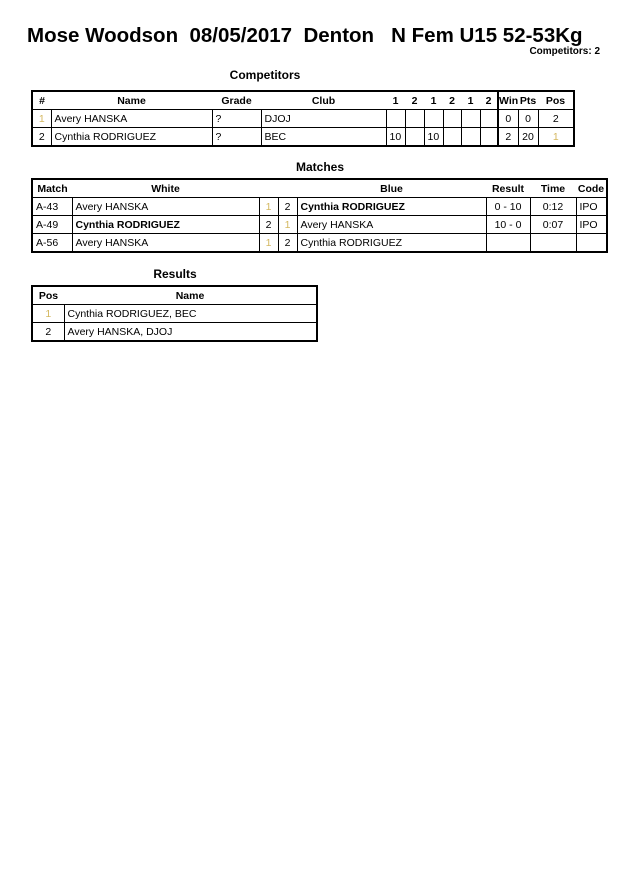  Describe the element at coordinates (508, 243) in the screenshot. I see `match-result` at that location.